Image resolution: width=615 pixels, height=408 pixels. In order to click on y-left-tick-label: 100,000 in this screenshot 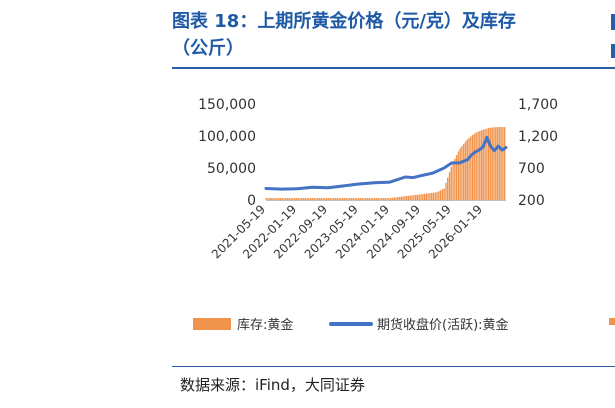, I will do `click(227, 137)`.